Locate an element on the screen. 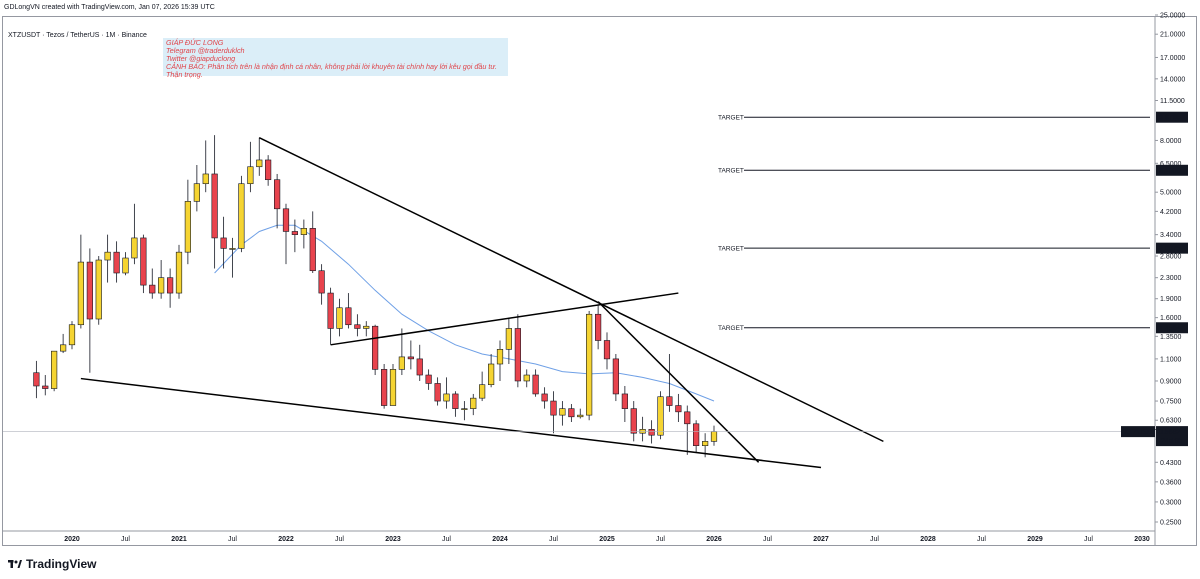  time-tick-month: Jul is located at coordinates (125, 539).